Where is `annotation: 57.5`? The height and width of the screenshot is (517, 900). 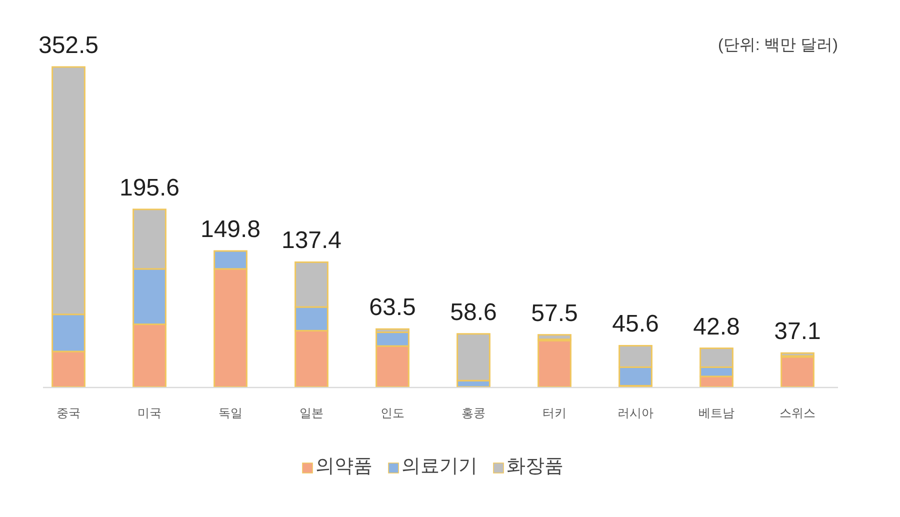
annotation: 57.5 is located at coordinates (554, 313).